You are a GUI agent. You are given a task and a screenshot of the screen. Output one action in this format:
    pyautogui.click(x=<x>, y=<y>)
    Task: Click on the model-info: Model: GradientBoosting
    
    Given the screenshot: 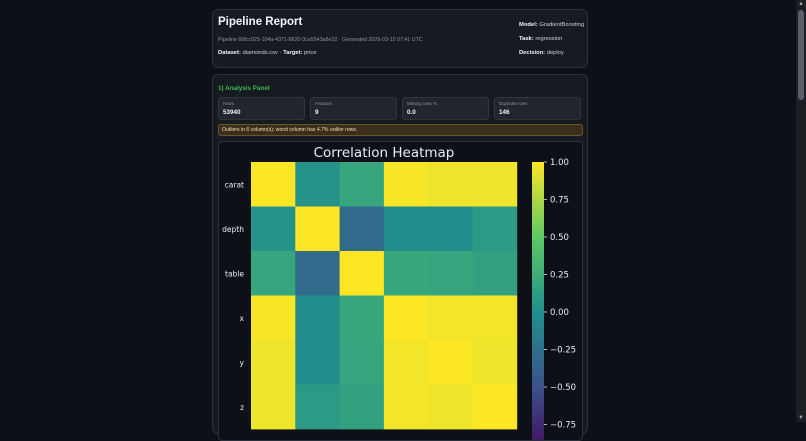 What is the action you would take?
    pyautogui.click(x=551, y=25)
    